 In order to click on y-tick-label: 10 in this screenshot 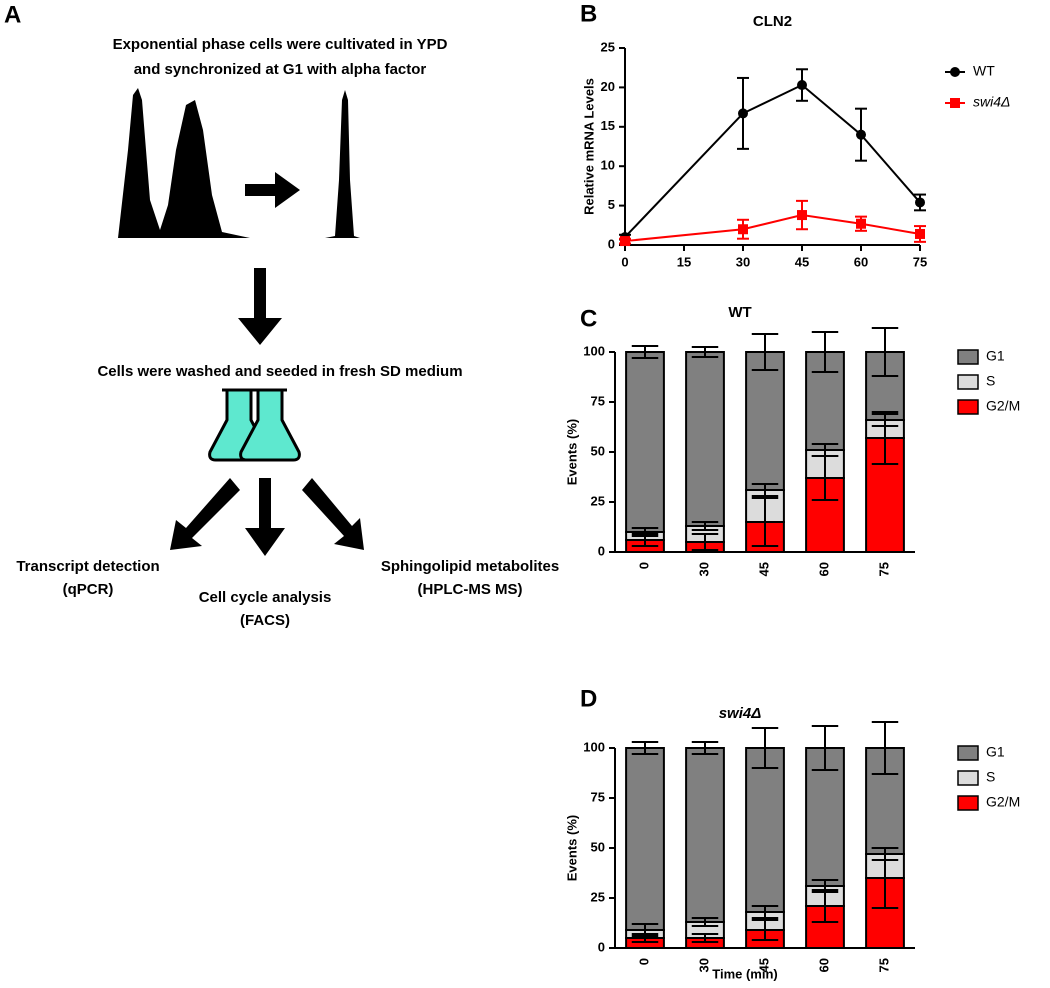, I will do `click(608, 165)`.